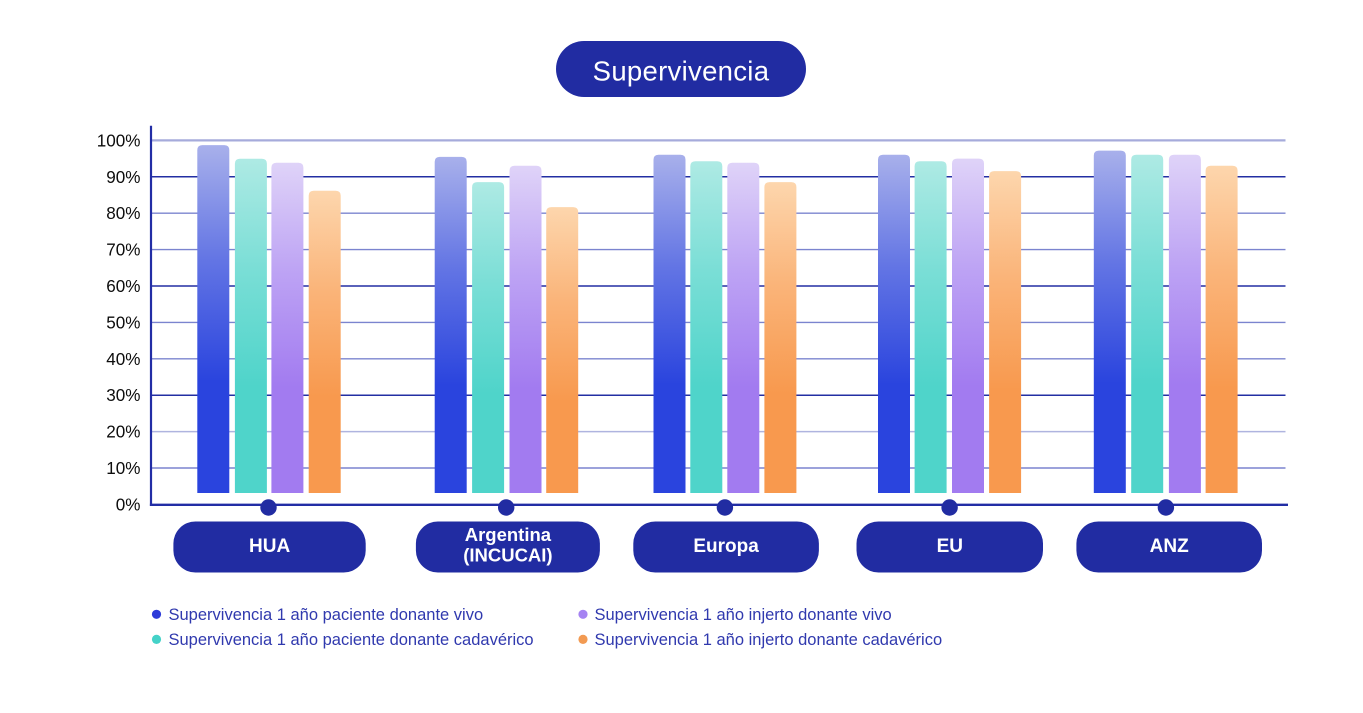 Image resolution: width=1363 pixels, height=713 pixels. What do you see at coordinates (123, 213) in the screenshot?
I see `svg-text: 80%` at bounding box center [123, 213].